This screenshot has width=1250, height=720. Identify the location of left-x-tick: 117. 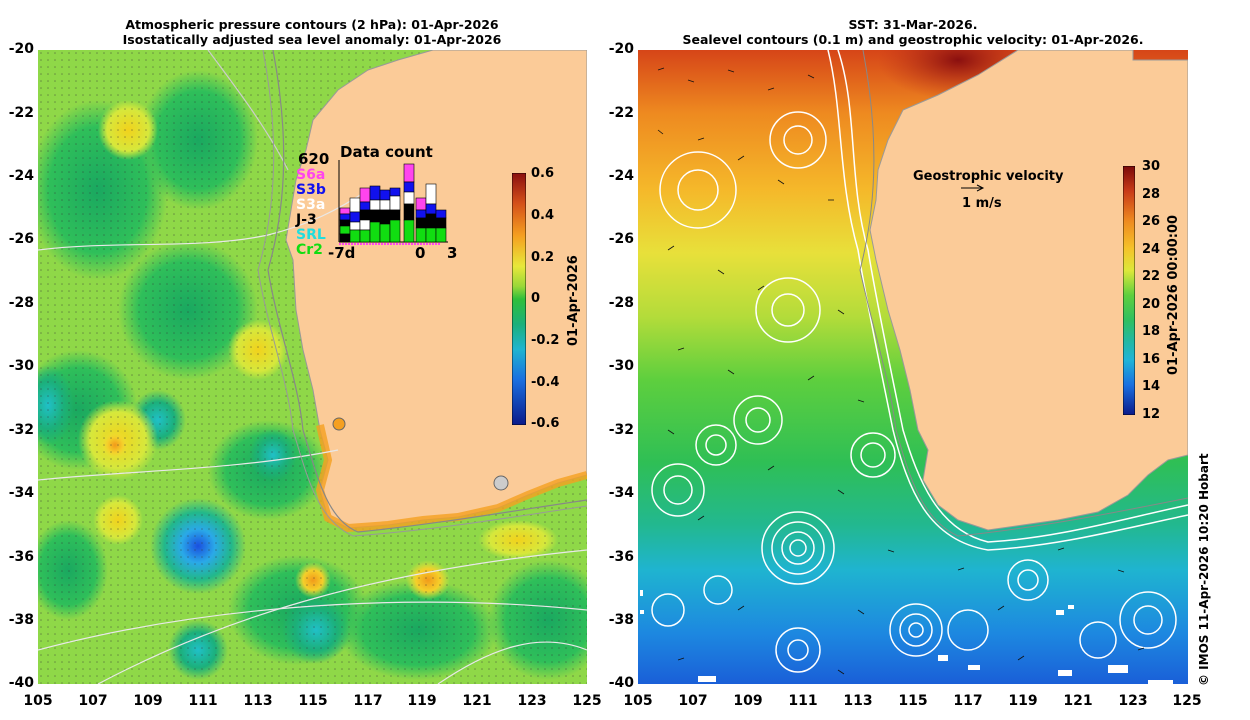
(368, 701).